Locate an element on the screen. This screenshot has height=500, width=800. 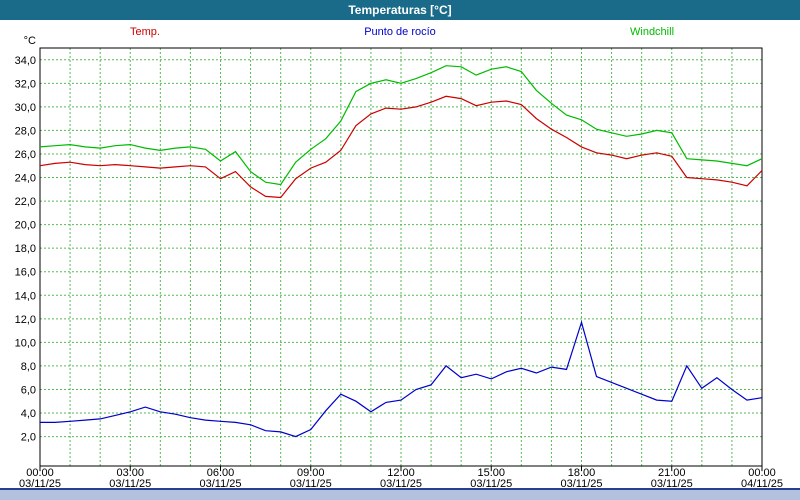
y-tick-label: 16,0 is located at coordinates (25, 273).